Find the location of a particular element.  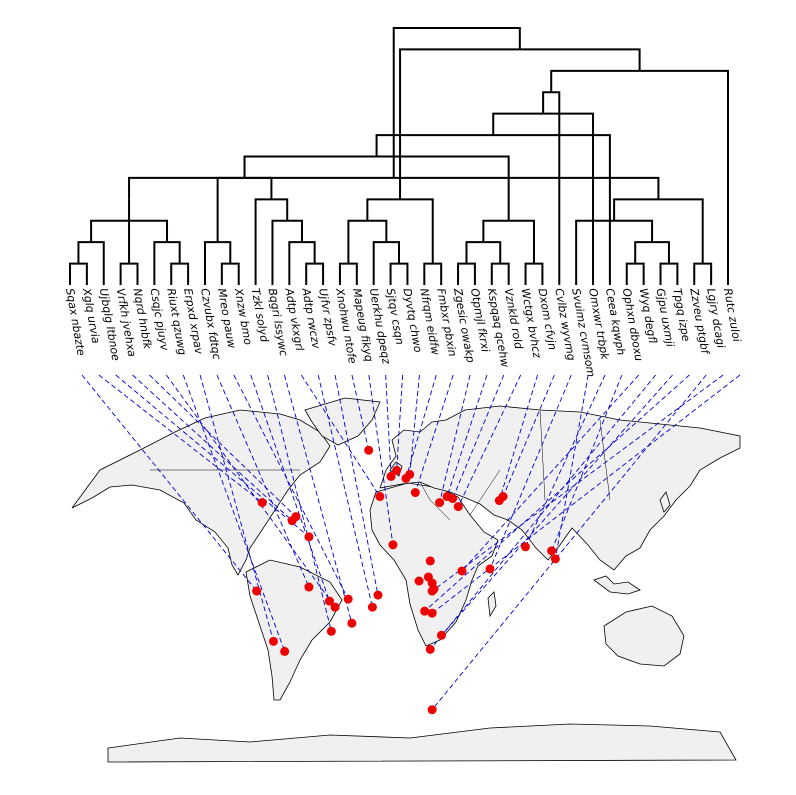

border-lines is located at coordinates (380, 465).